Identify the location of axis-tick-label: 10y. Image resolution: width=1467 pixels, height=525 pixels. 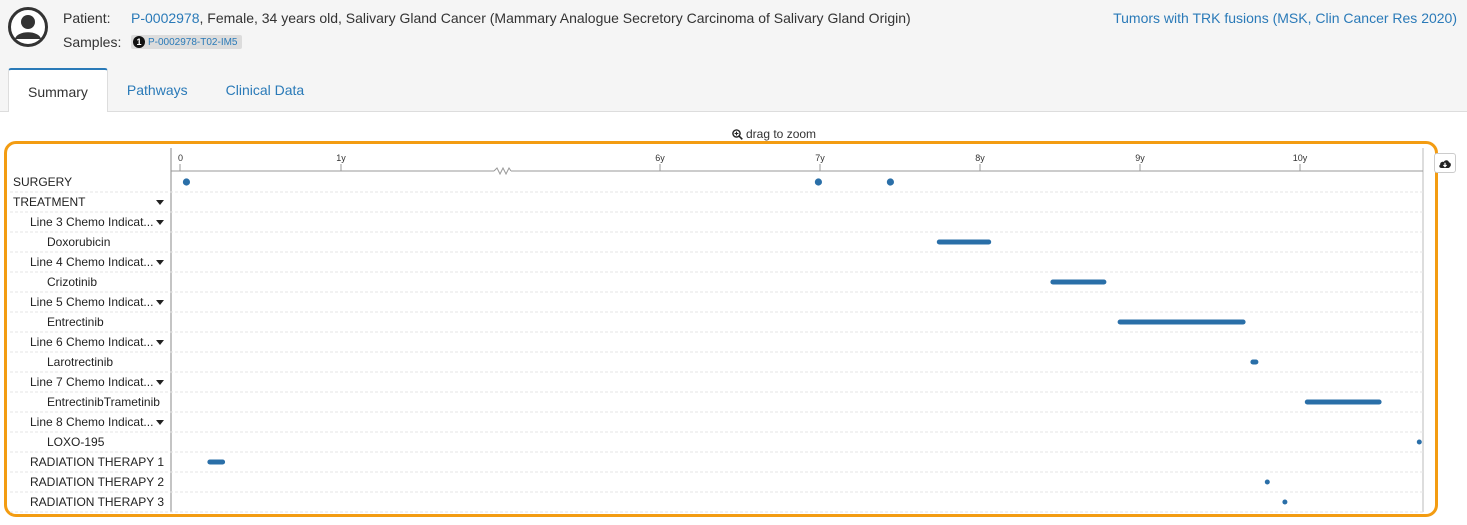
(1300, 158).